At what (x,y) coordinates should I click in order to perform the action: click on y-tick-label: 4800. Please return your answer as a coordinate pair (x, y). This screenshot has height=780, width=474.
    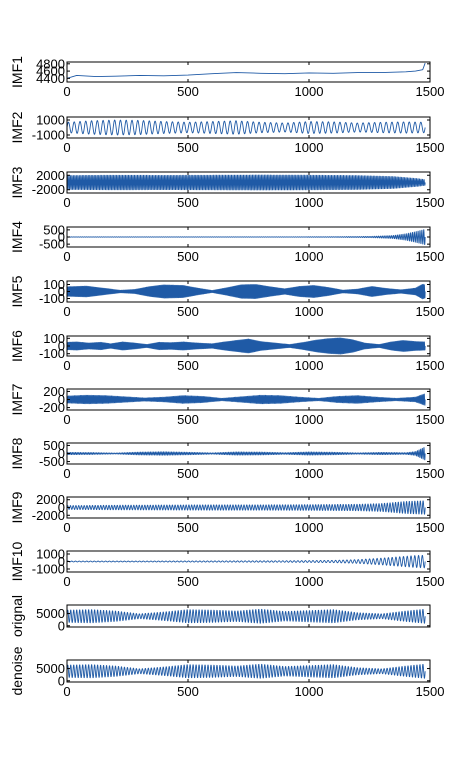
    Looking at the image, I should click on (50, 63).